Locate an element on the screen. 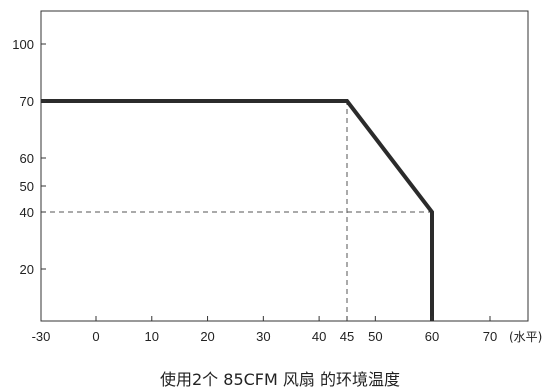  chart-caption: 使用2个 85CFM 风扇 的环境温度 is located at coordinates (280, 379).